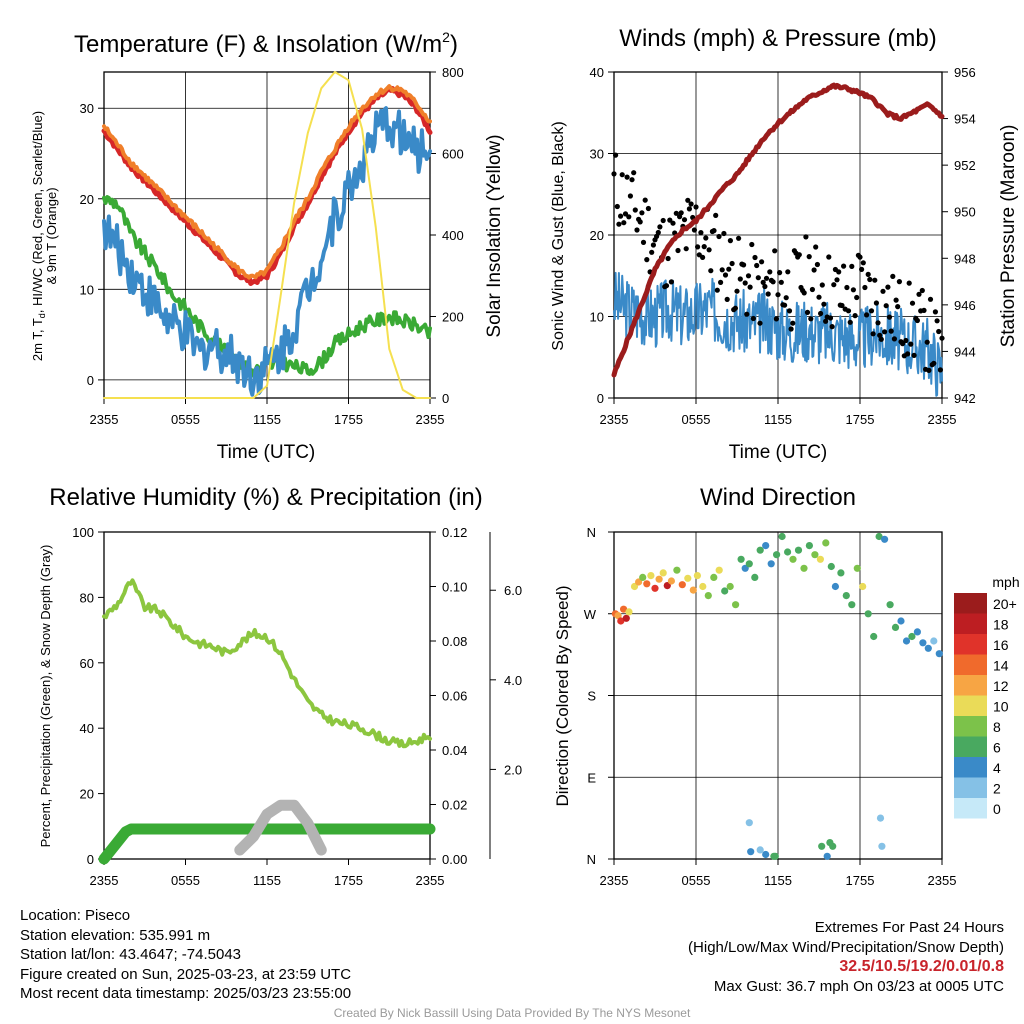 The image size is (1024, 1024). Describe the element at coordinates (997, 727) in the screenshot. I see `colorbar-level-label: 8` at that location.